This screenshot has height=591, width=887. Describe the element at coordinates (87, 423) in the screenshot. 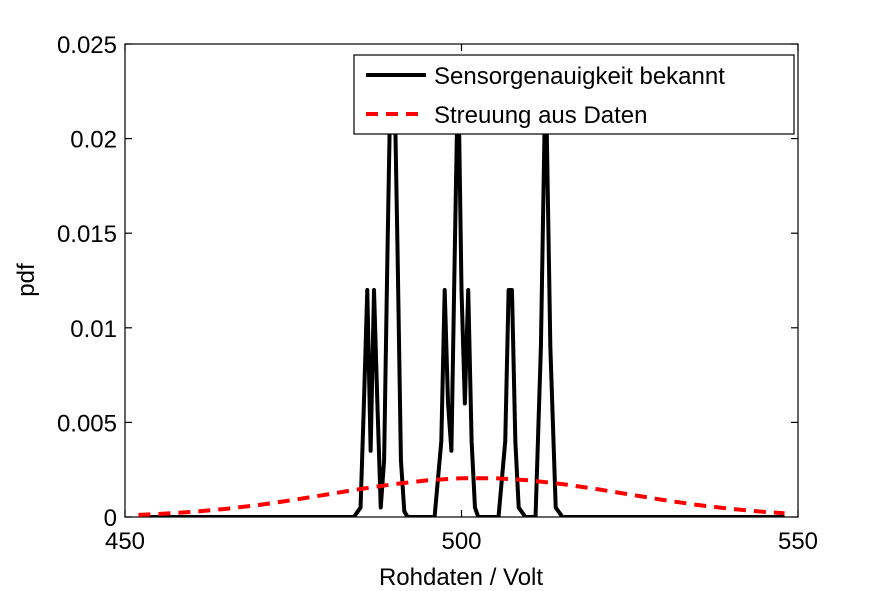

I see `y-tick-label: 0.005` at that location.